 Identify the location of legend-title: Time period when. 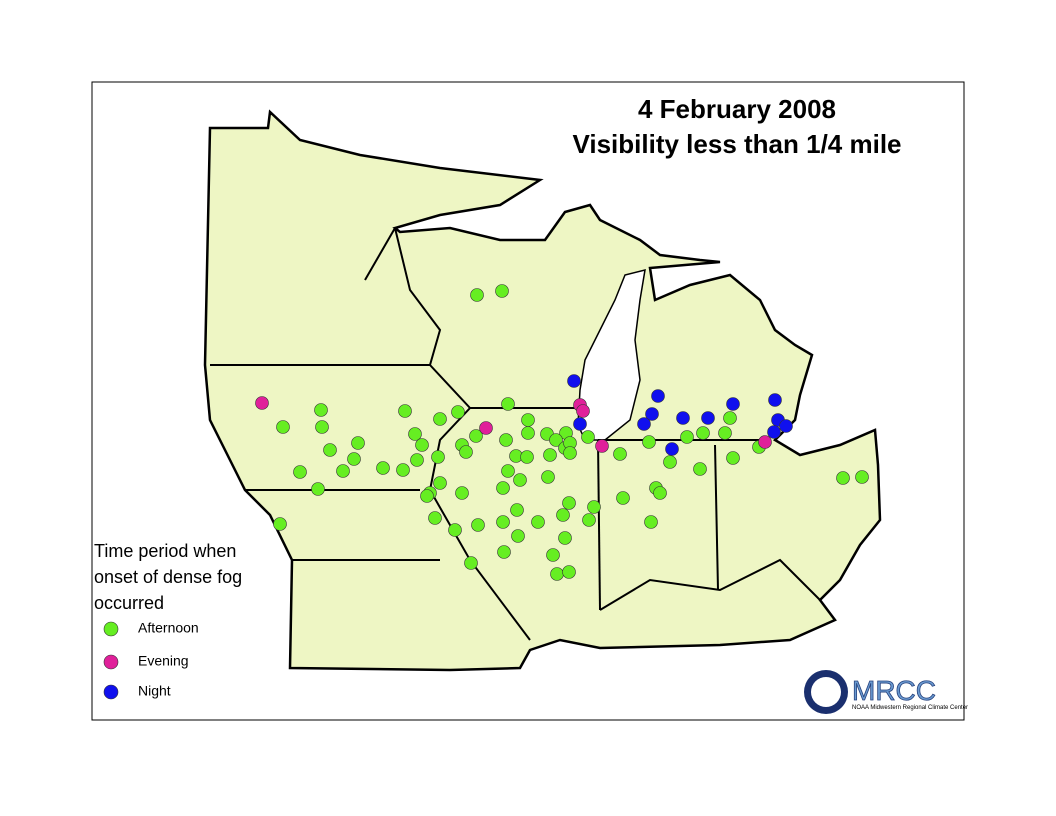
(165, 551).